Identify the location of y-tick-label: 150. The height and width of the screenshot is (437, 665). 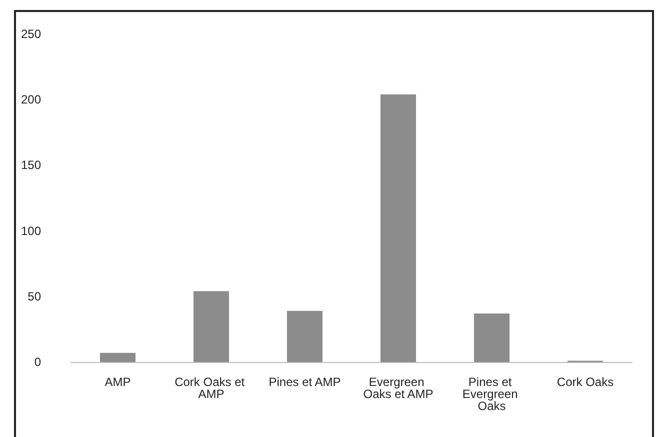
(31, 165).